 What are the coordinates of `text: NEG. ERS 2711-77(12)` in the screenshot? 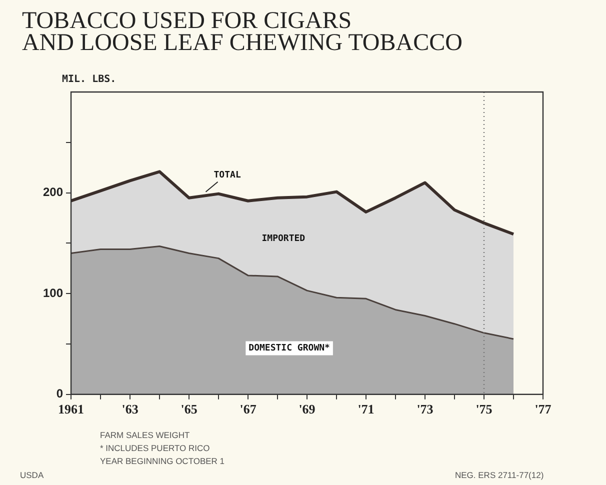 It's located at (499, 475).